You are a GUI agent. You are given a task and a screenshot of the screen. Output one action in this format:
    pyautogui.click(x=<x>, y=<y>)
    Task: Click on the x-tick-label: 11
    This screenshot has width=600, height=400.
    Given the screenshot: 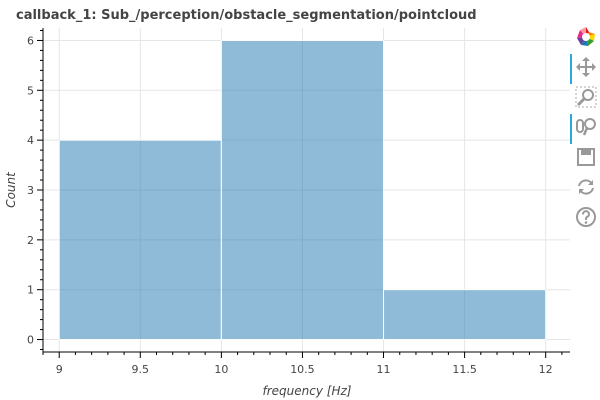 What is the action you would take?
    pyautogui.click(x=384, y=369)
    